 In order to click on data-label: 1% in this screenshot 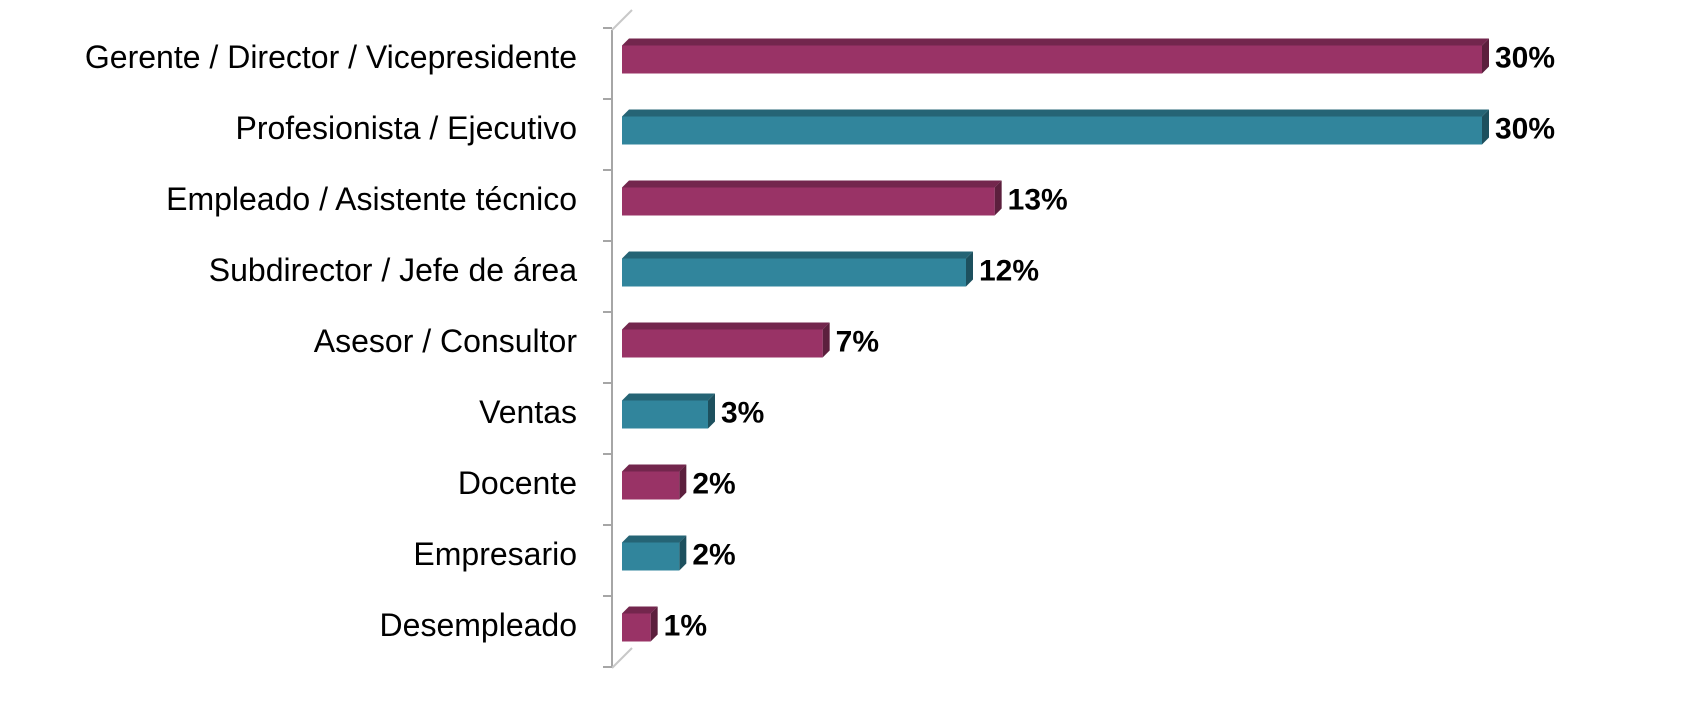, I will do `click(685, 625)`.